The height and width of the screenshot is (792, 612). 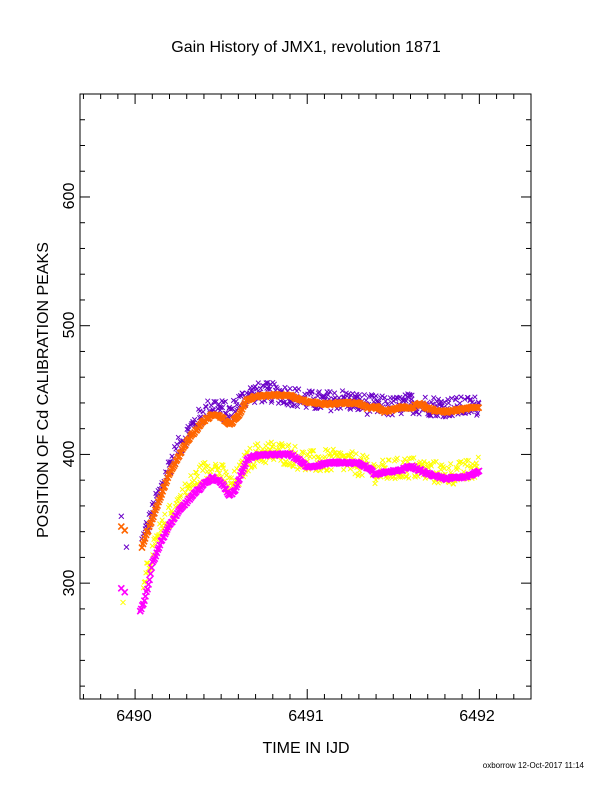 What do you see at coordinates (43, 390) in the screenshot?
I see `y-axis-label: POSITION OF Cd CALIBRATION PEAKS` at bounding box center [43, 390].